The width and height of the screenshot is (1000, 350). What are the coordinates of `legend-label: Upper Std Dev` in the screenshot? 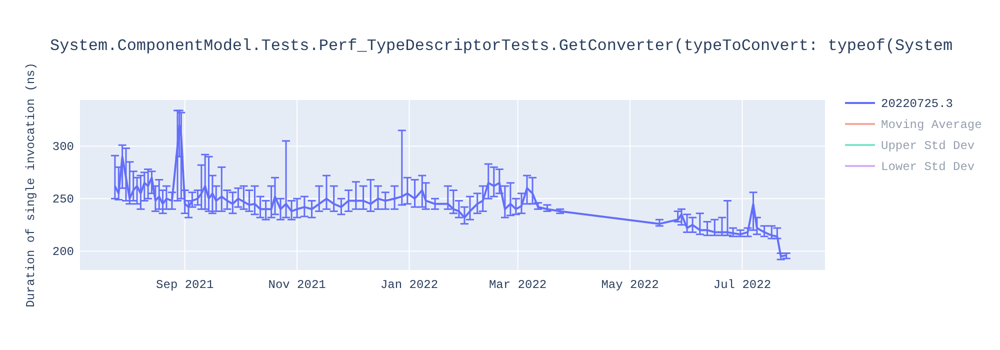 It's located at (928, 146).